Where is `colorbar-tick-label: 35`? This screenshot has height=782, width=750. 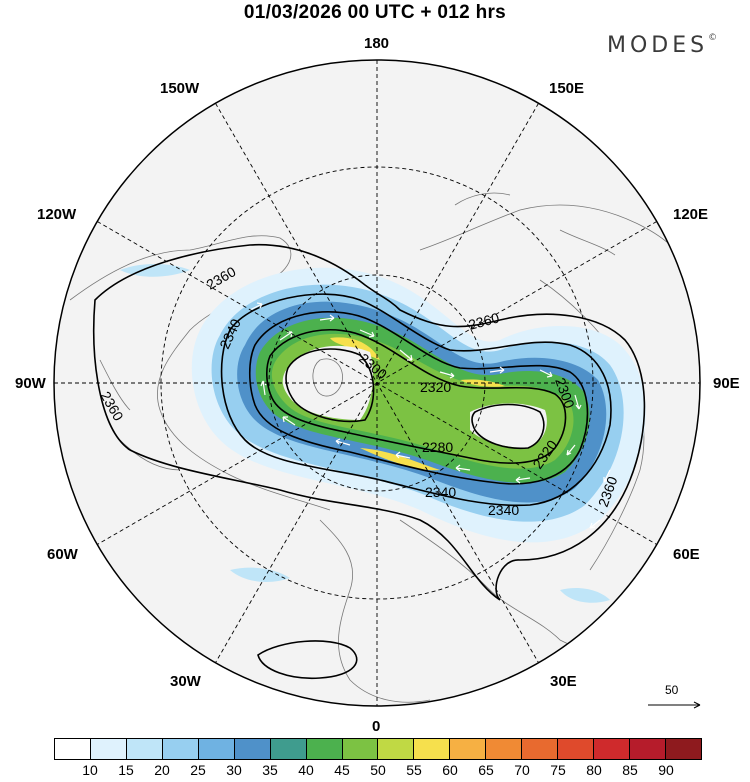 colorbar-tick-label: 35 is located at coordinates (270, 770).